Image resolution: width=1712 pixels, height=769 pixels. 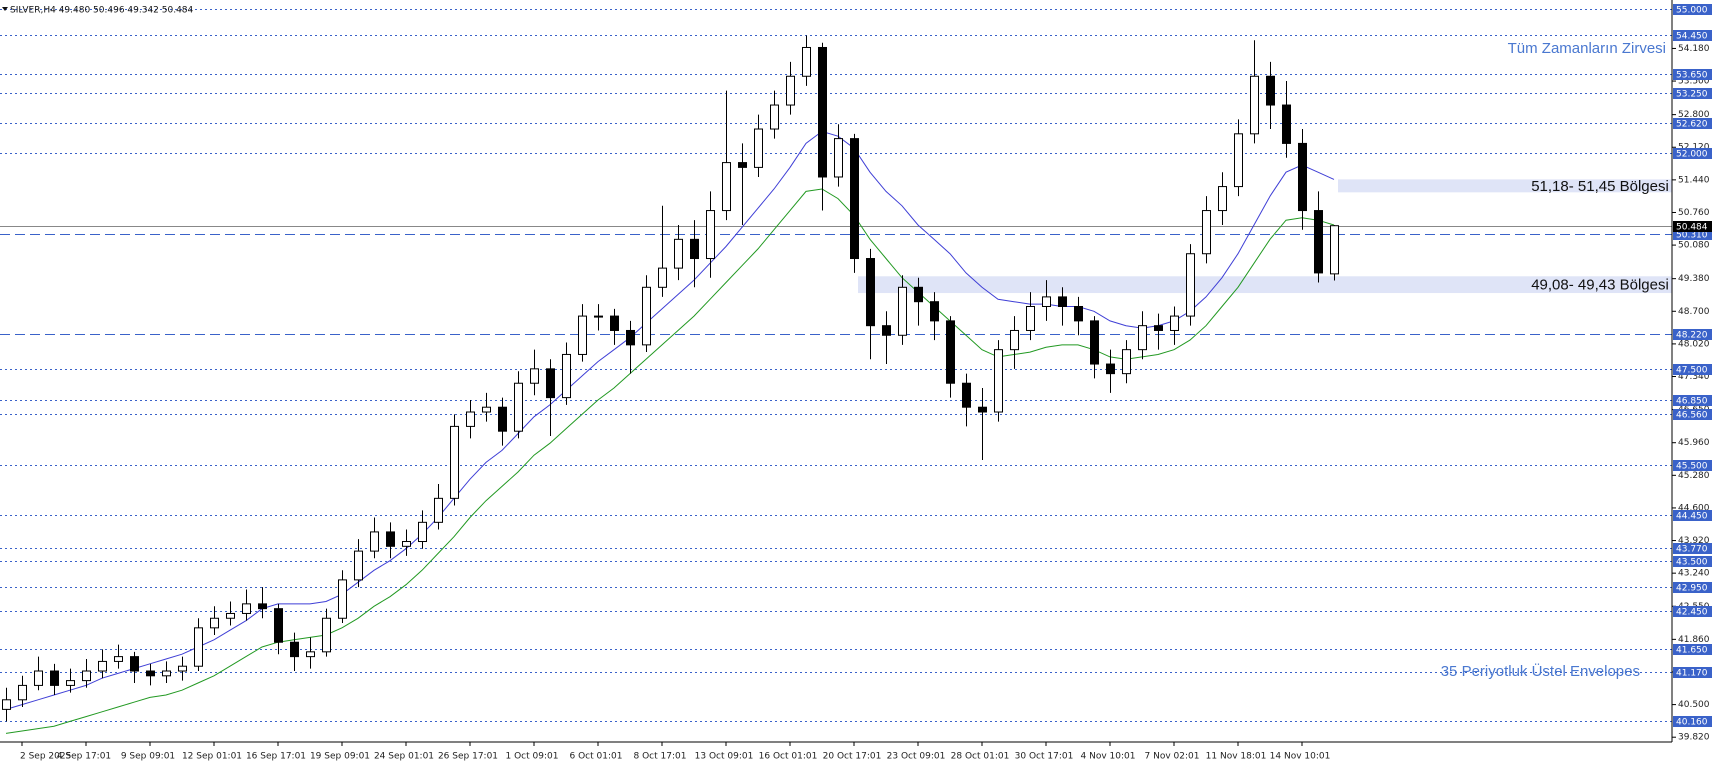 What do you see at coordinates (596, 757) in the screenshot?
I see `x-tick-label: 6 Oct 01:01` at bounding box center [596, 757].